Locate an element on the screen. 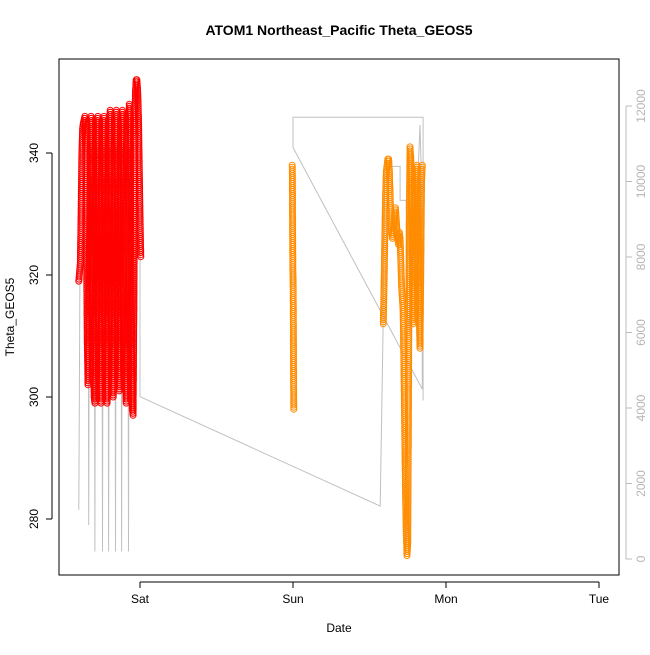 This screenshot has width=650, height=655. x-tick-label: Mon is located at coordinates (445, 599).